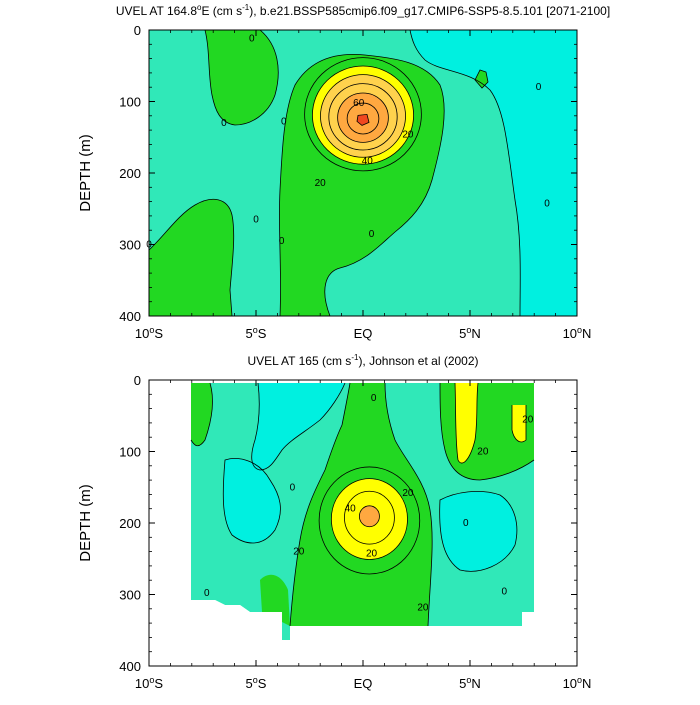 The image size is (700, 705). I want to click on top-title-sup: -1, so click(246, 7).